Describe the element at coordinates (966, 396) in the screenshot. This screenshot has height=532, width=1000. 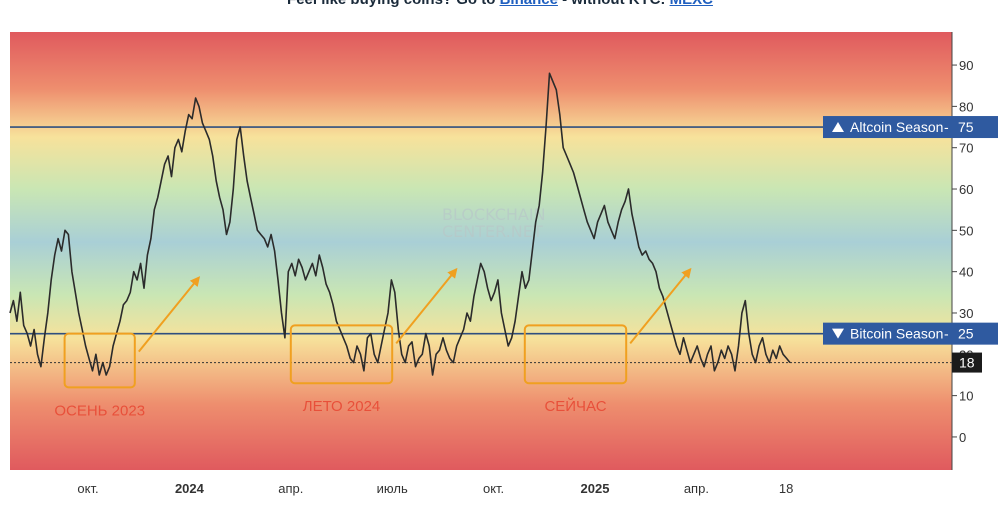
I see `y-tick-label: 10` at that location.